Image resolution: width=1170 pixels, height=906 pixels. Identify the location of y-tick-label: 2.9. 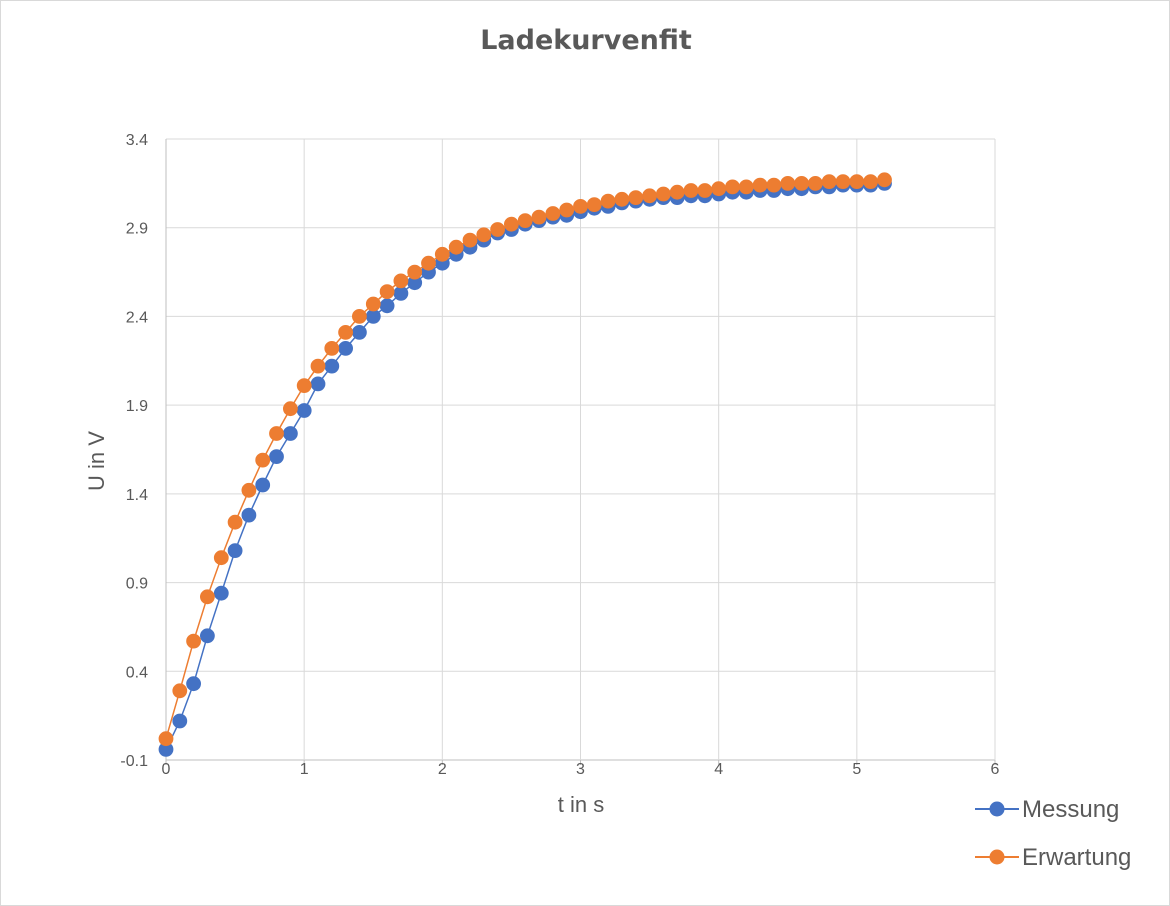
(137, 229).